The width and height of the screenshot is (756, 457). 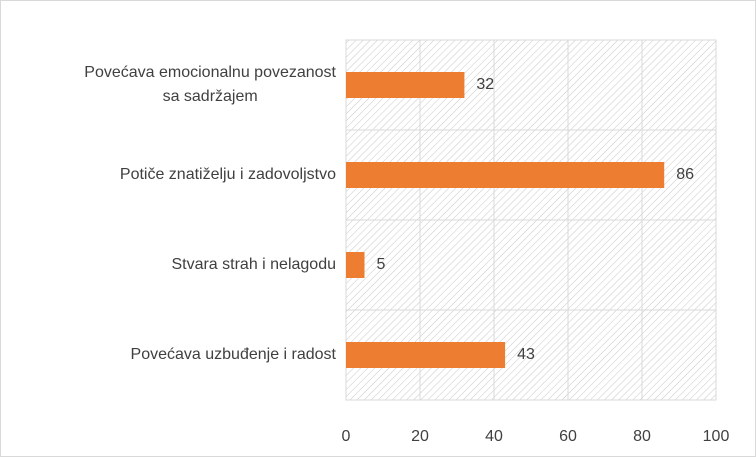 I want to click on data-label: 86, so click(x=685, y=174).